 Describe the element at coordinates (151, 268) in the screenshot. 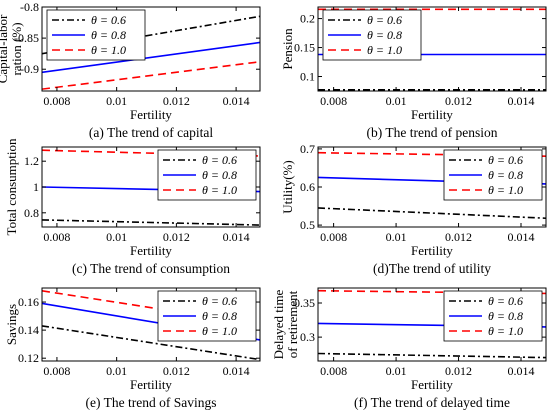

I see `panel-caption: (c) The trend of consumption` at that location.